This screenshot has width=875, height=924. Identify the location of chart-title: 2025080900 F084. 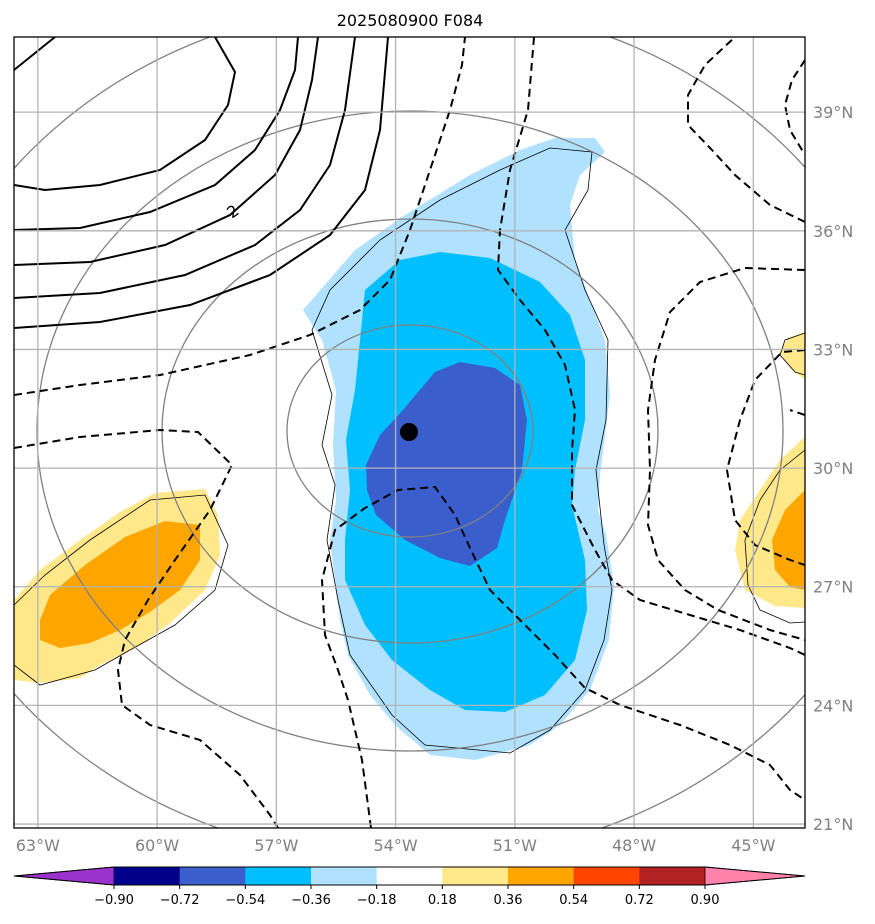
(410, 20).